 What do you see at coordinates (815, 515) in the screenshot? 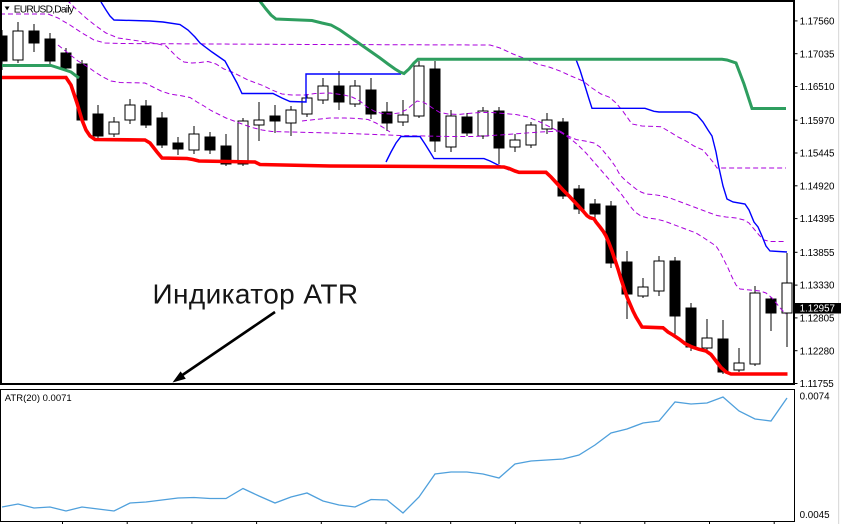
I see `svg-text: 0.0045` at bounding box center [815, 515].